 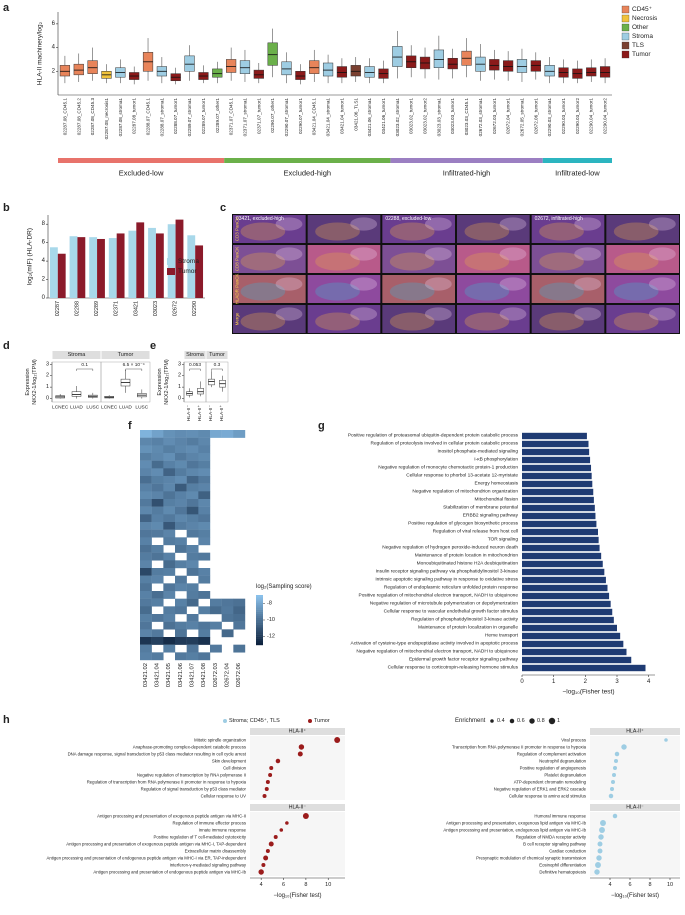 What do you see at coordinates (204, 675) in the screenshot?
I see `column-label: 03421.08` at bounding box center [204, 675].